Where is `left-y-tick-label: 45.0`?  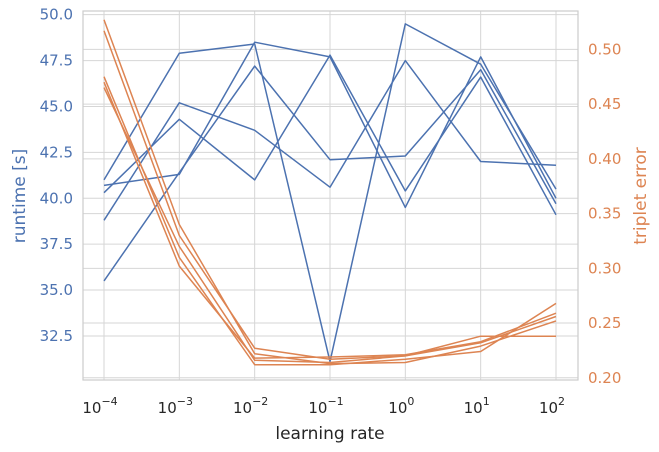 left-y-tick-label: 45.0 is located at coordinates (56, 106).